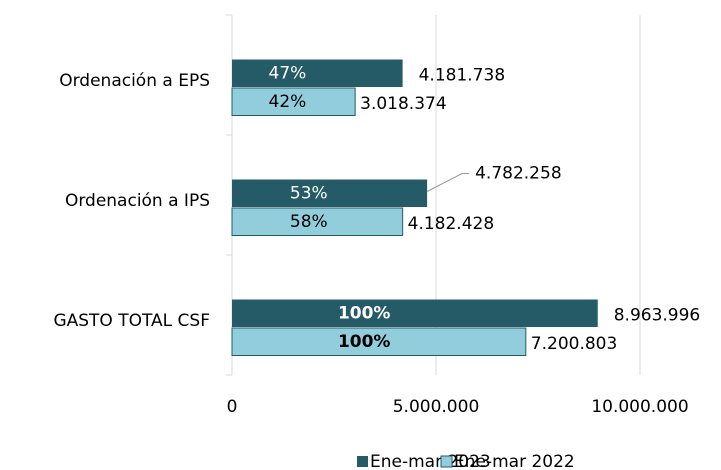 Image resolution: width=721 pixels, height=470 pixels. I want to click on leader-line, so click(448, 182).